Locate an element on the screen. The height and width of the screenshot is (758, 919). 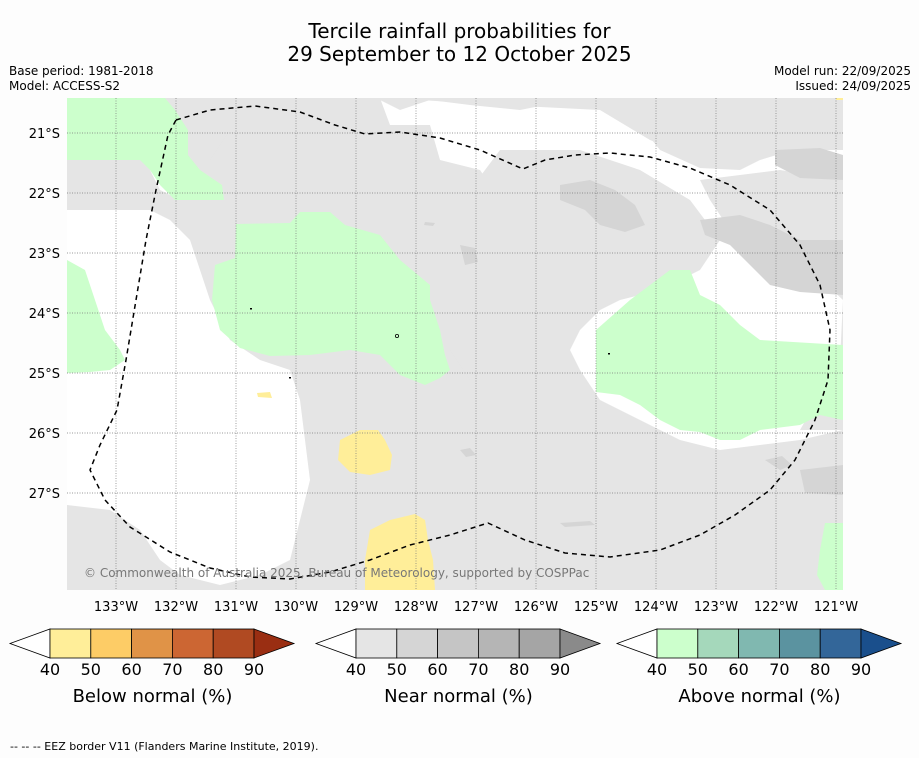
lon-label: 127°W is located at coordinates (476, 607).